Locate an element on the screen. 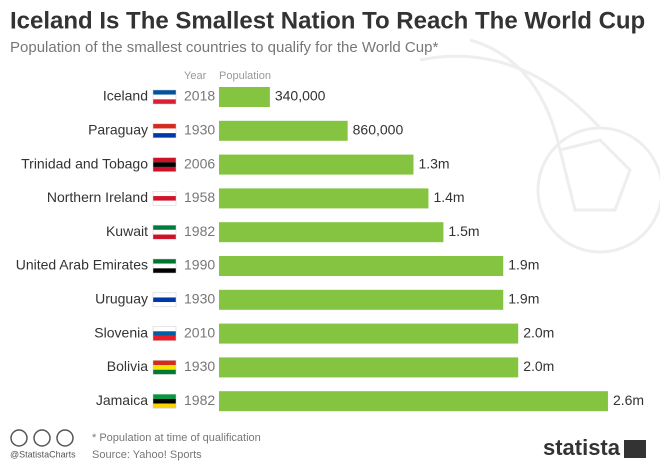 The height and width of the screenshot is (467, 660). license-icons is located at coordinates (42, 438).